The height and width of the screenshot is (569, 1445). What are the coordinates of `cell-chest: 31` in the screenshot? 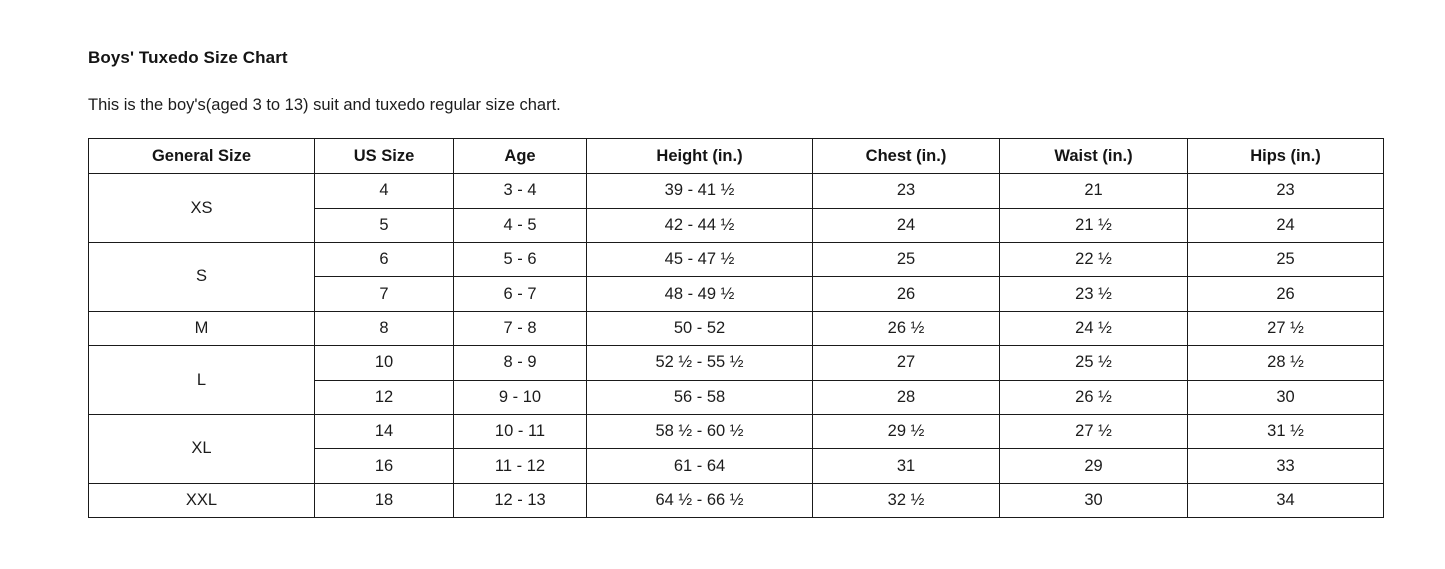 It's located at (906, 466).